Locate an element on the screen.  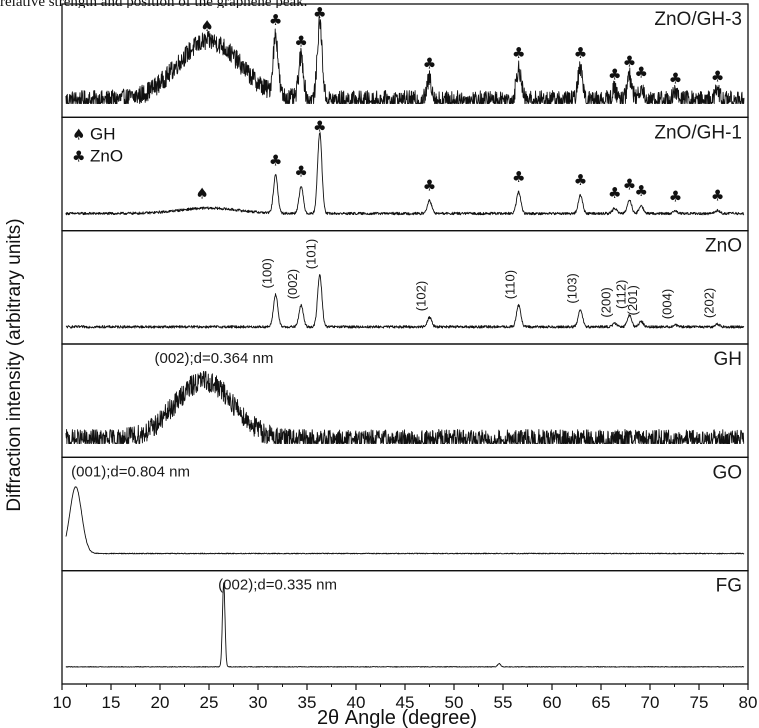
panel-label: ZnO/GH-3 is located at coordinates (698, 19).